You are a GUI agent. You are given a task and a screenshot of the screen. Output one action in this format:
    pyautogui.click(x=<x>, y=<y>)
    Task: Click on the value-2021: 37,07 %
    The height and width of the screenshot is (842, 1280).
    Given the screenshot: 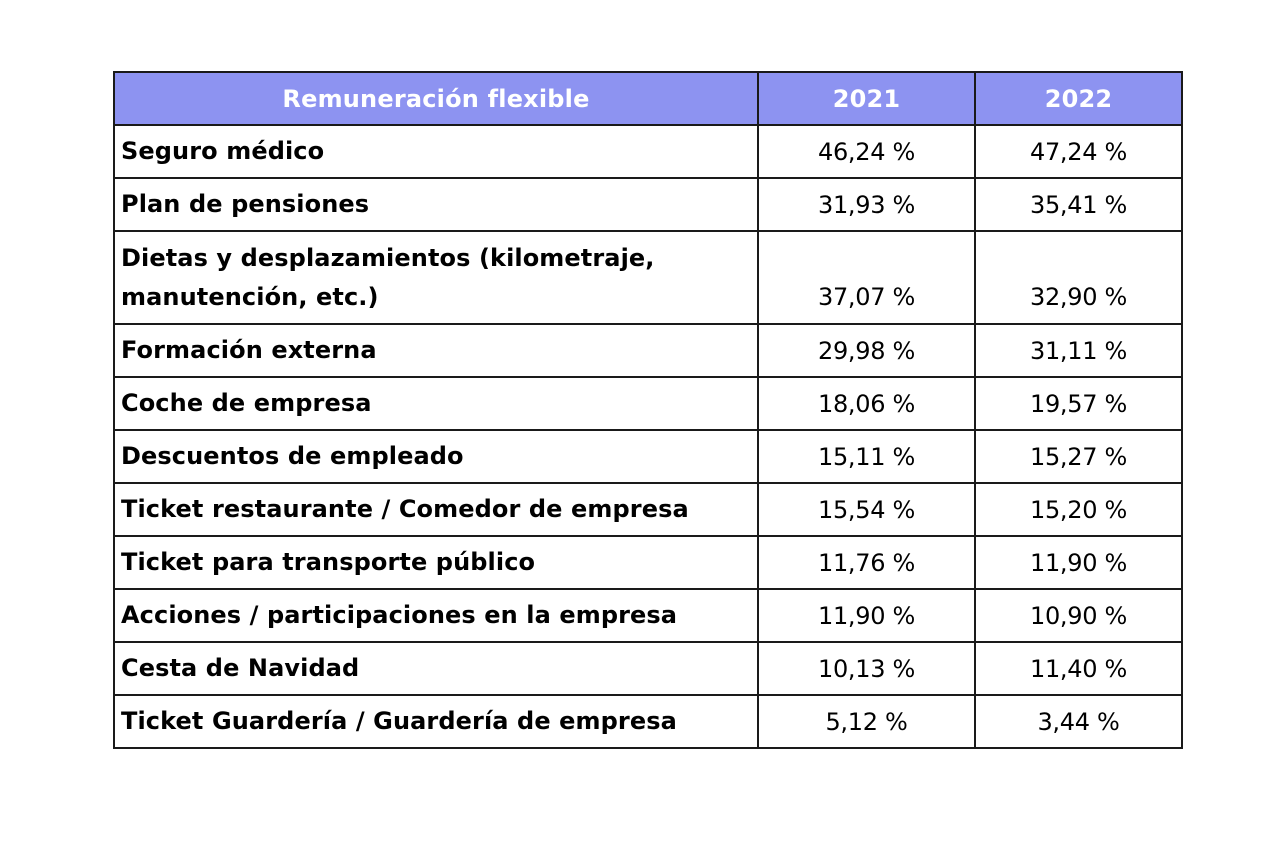 What is the action you would take?
    pyautogui.click(x=866, y=277)
    